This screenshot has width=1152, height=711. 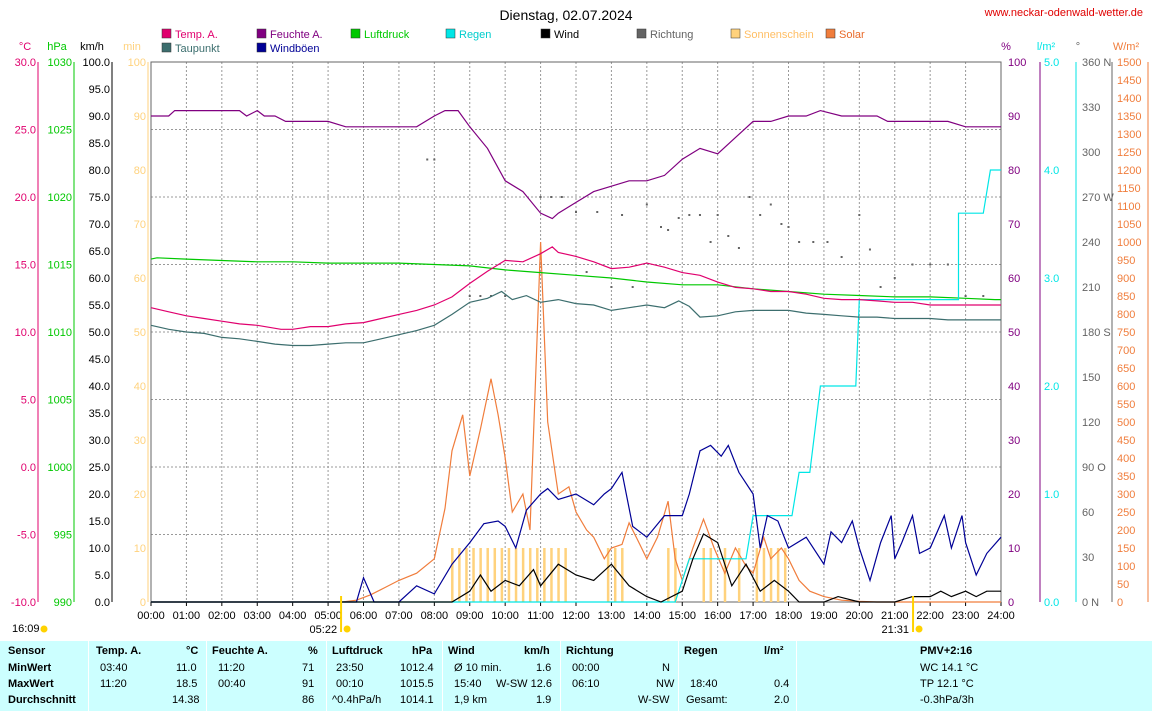 I want to click on temp-tick-label: 10.0, so click(x=25, y=333).